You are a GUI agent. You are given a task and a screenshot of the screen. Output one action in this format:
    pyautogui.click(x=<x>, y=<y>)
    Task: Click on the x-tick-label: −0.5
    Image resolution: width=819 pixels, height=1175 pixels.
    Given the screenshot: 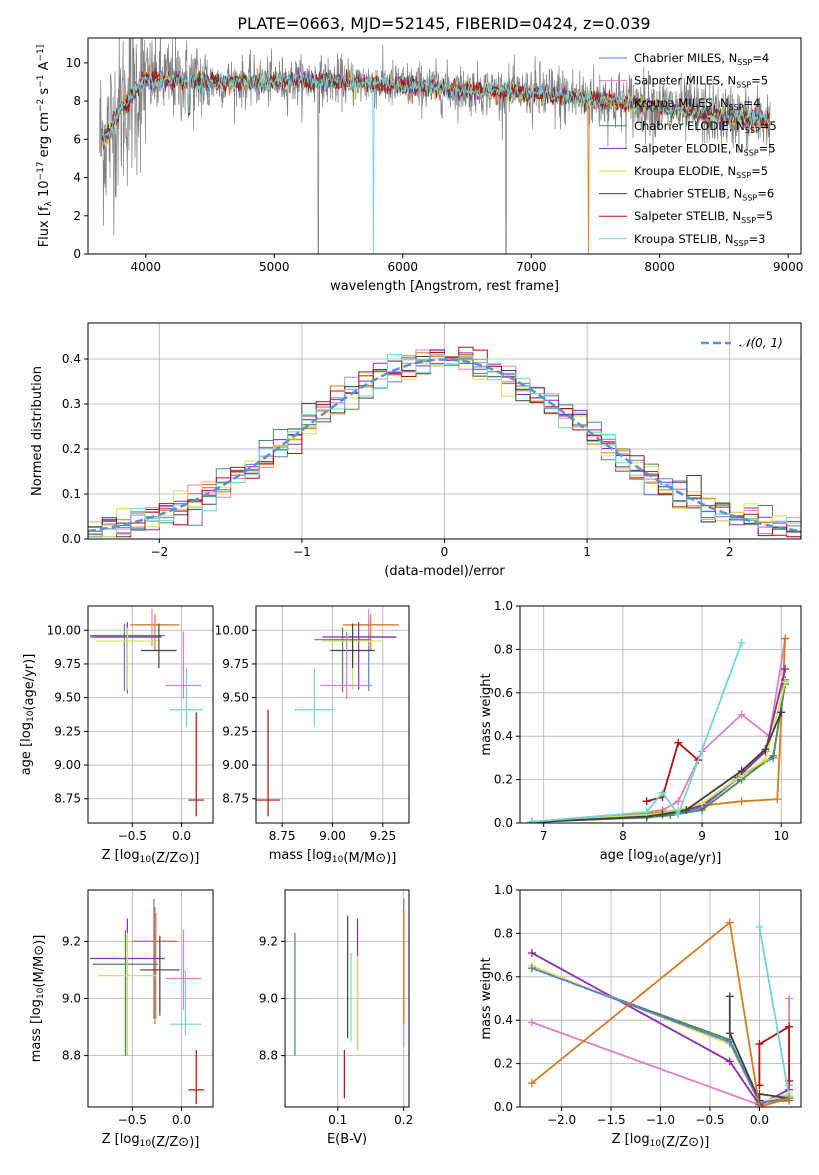 What is the action you would take?
    pyautogui.click(x=132, y=836)
    